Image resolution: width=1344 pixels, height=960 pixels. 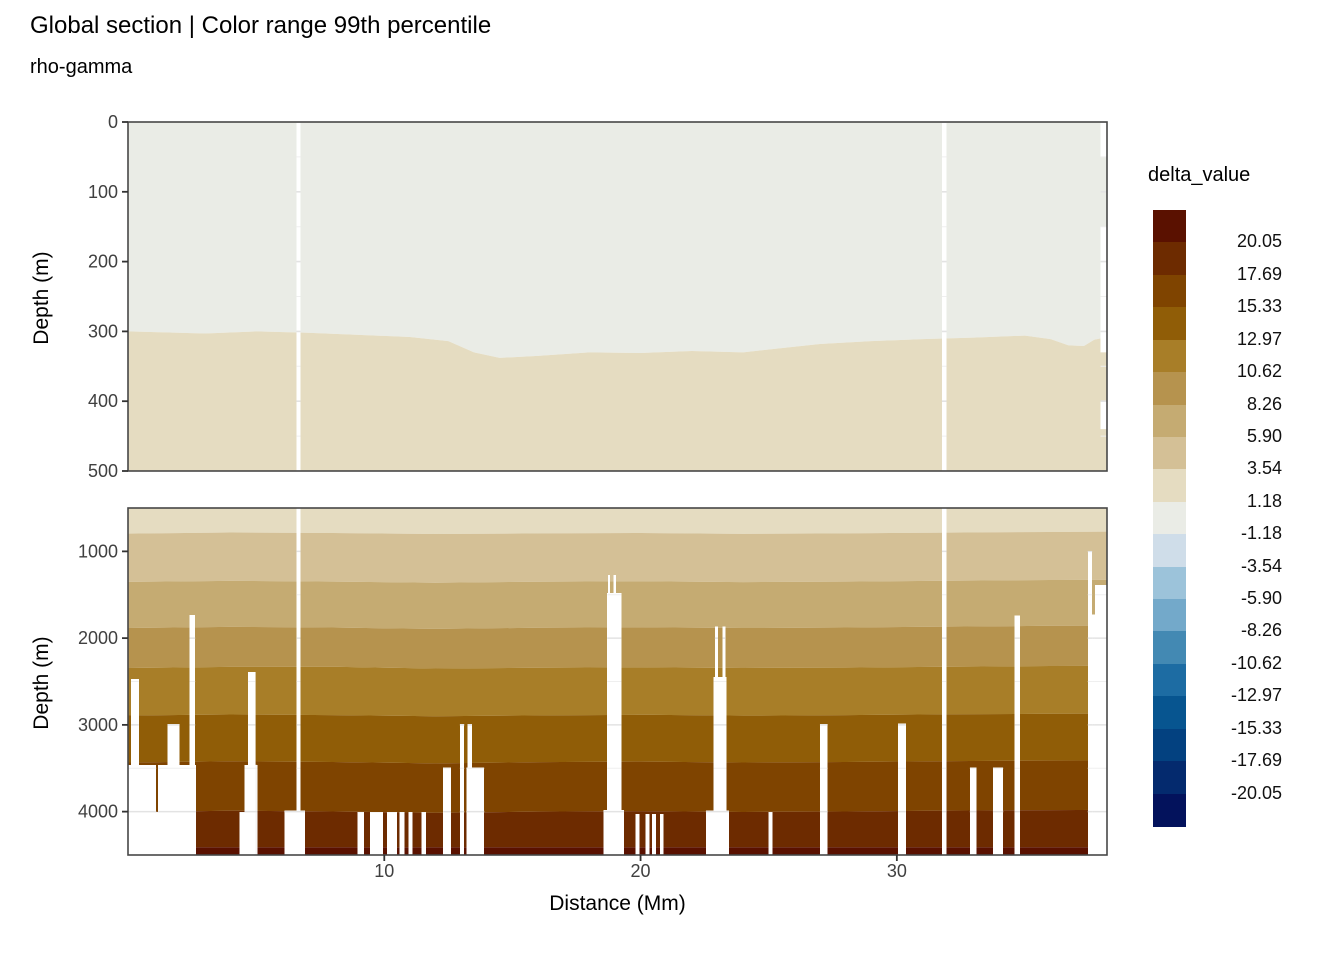 I want to click on legend-label: -15.33, so click(x=1256, y=727).